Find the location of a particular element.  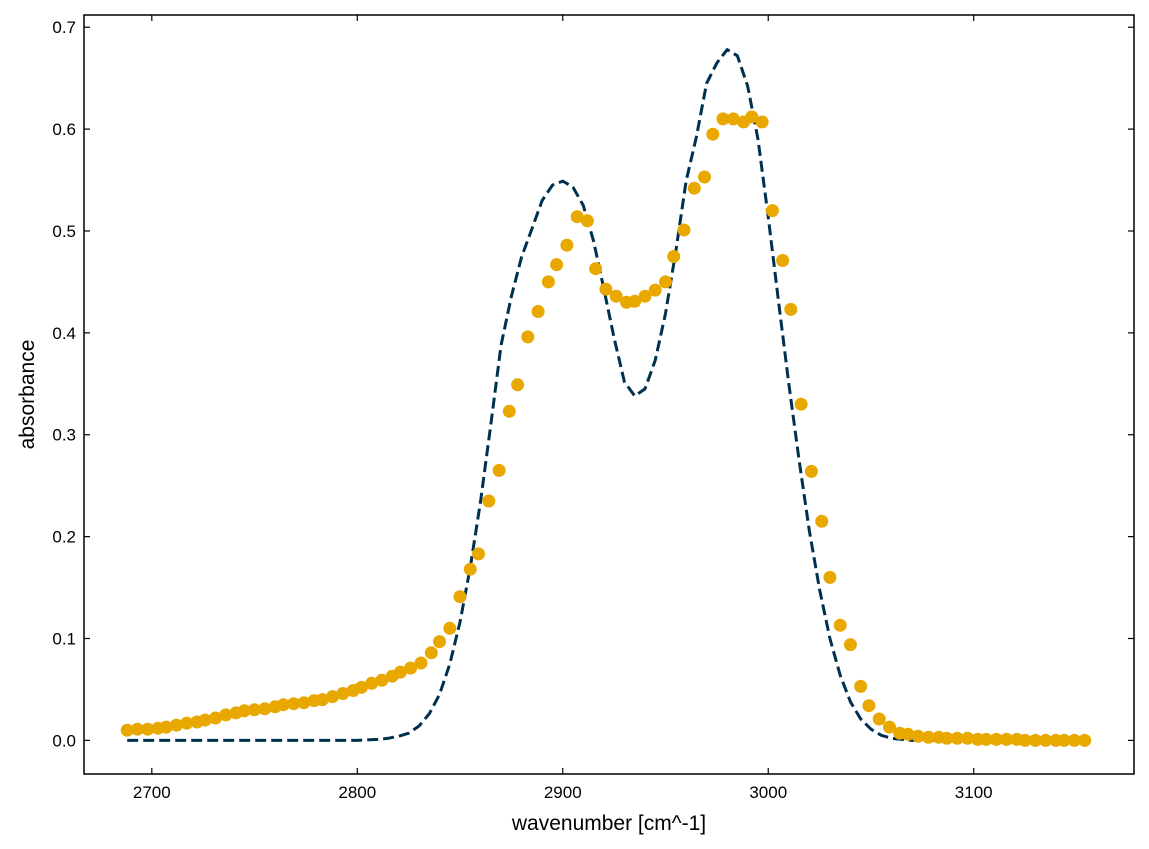

x-axis-label: wavenumber [cm^-1] is located at coordinates (608, 823).